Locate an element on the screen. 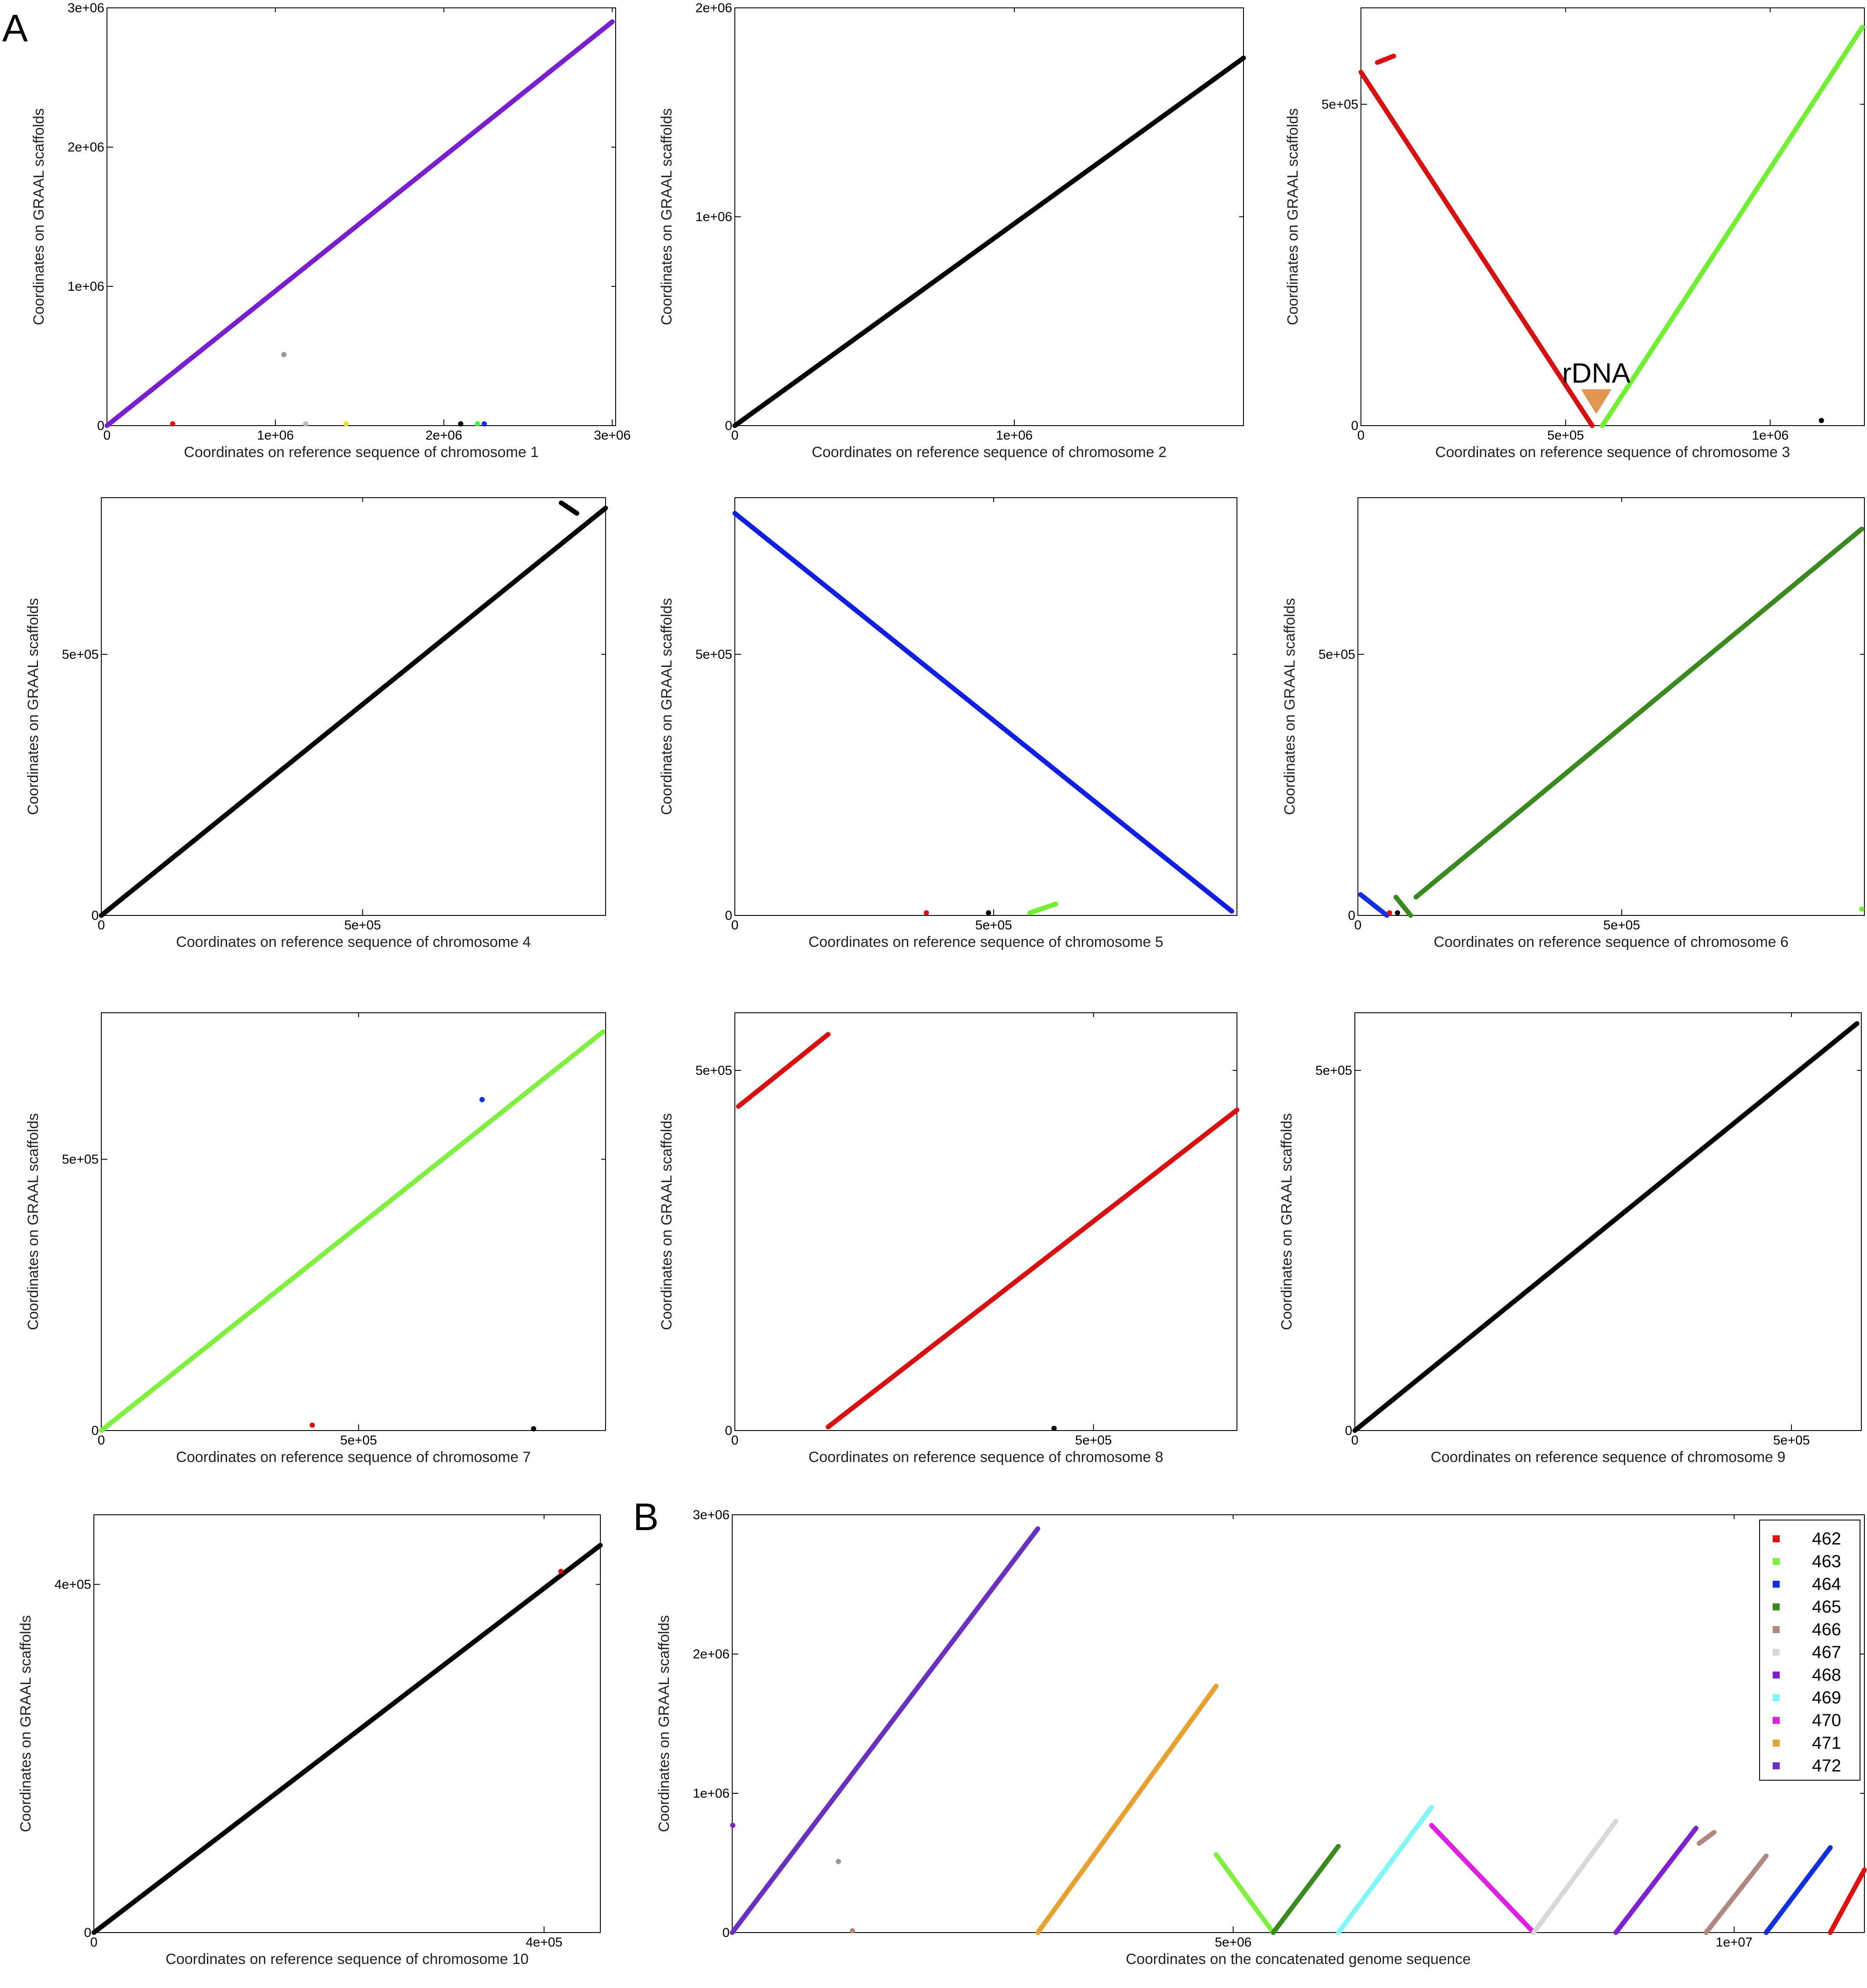 The image size is (1867, 1988). x-tick-label: 4e+05 is located at coordinates (544, 1943).